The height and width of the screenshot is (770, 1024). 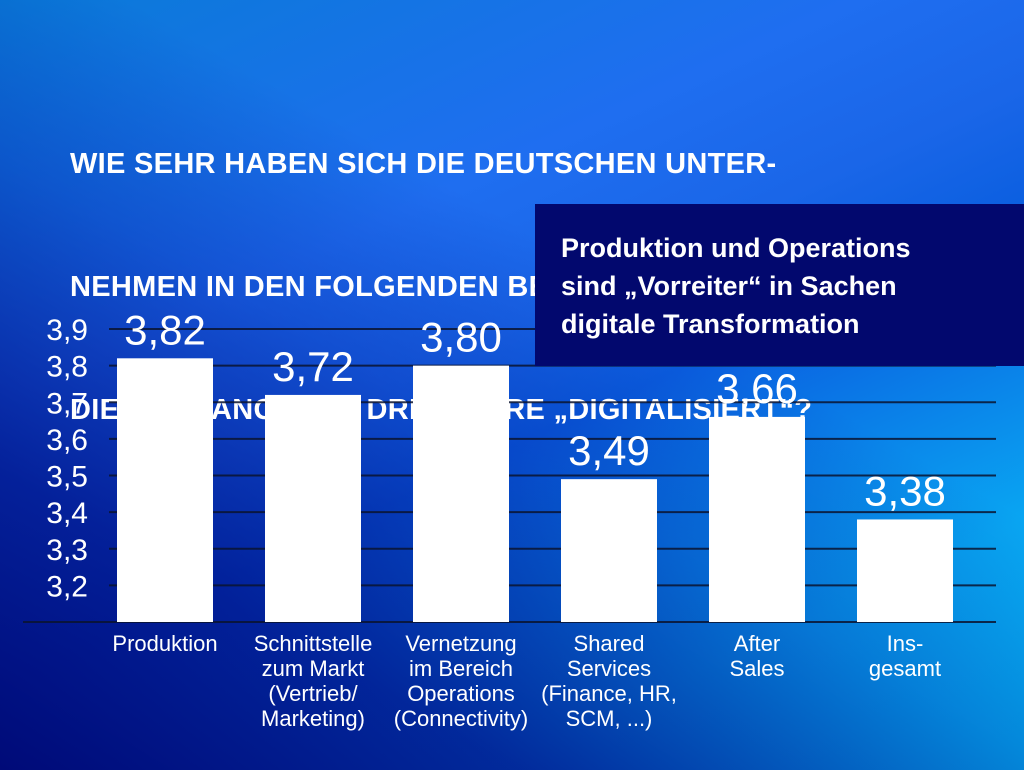 I want to click on value-label: 3,80, so click(x=461, y=337).